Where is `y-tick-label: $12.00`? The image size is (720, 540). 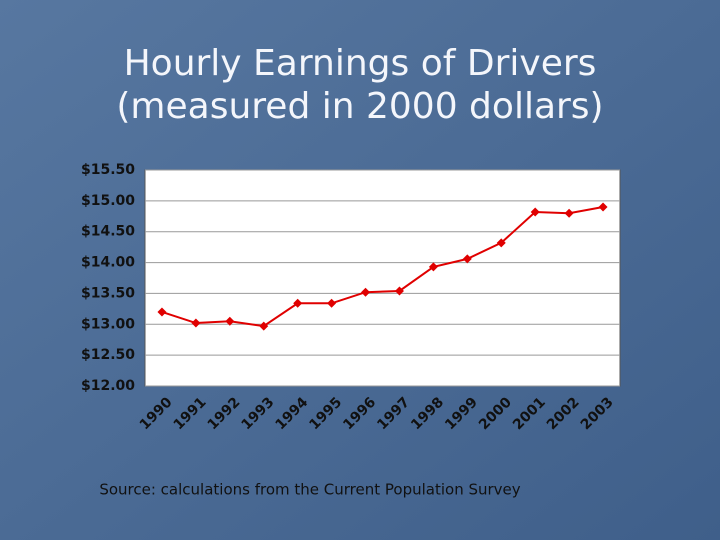 y-tick-label: $12.00 is located at coordinates (108, 386).